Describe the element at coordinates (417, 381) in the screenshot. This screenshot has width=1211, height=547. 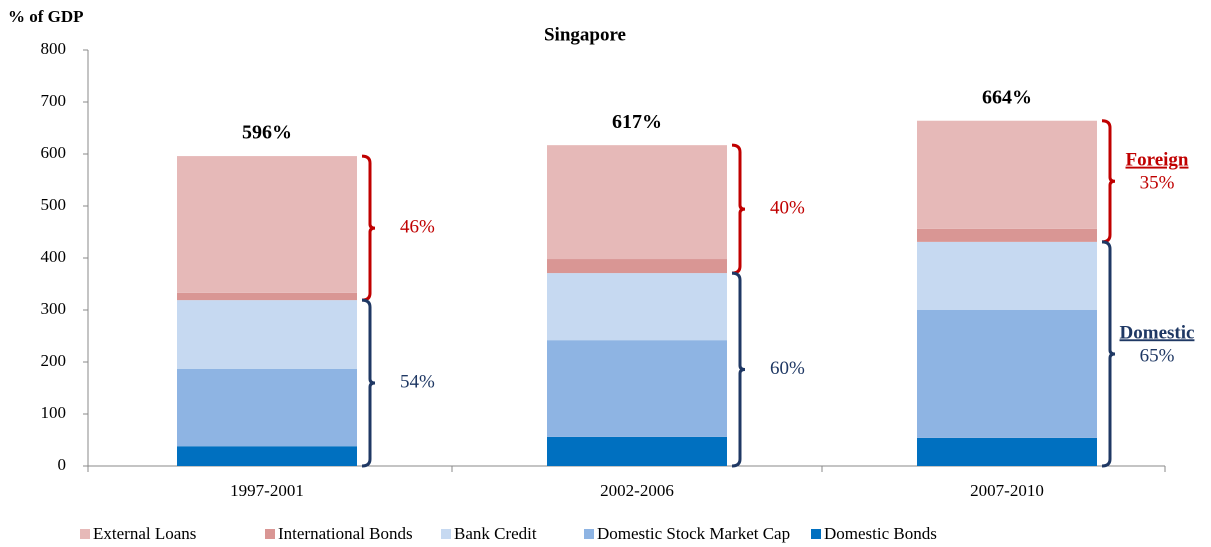
I see `share-label: 54%` at that location.